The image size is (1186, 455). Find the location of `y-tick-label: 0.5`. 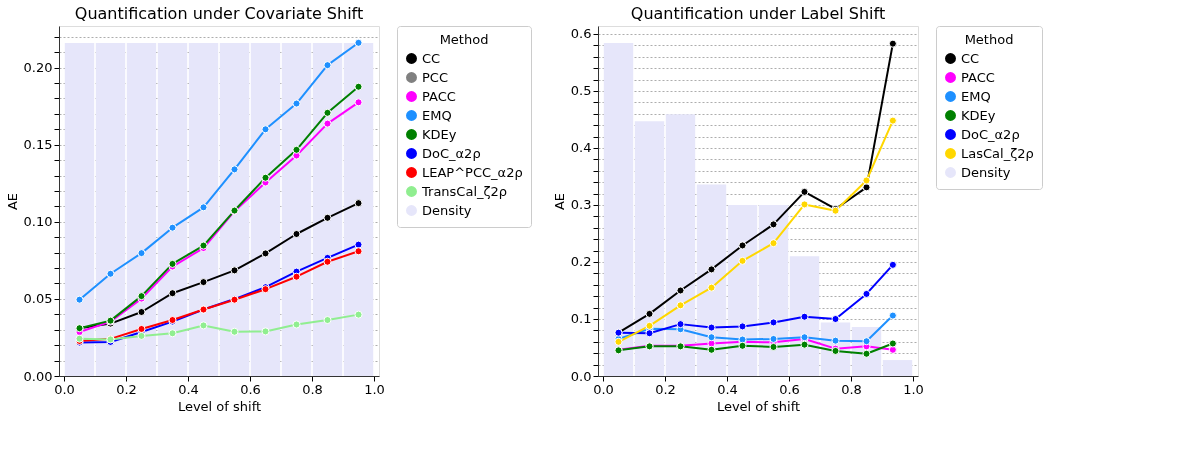

y-tick-label: 0.5 is located at coordinates (581, 91).